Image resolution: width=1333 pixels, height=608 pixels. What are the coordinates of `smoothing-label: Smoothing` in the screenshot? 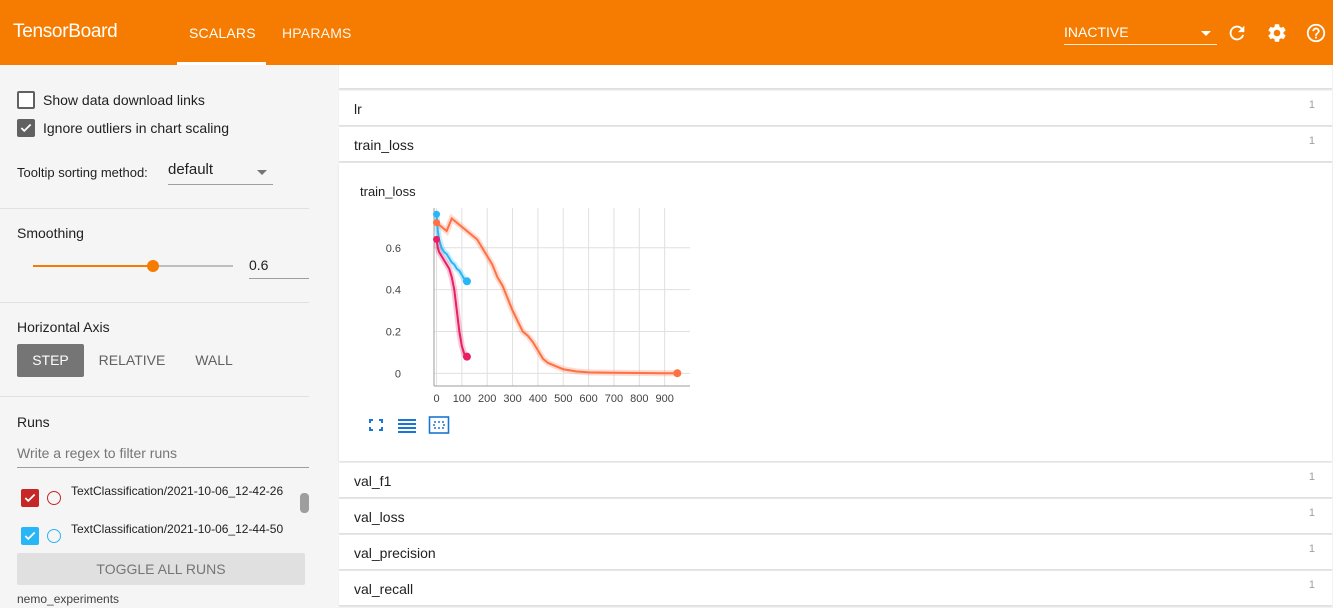 It's located at (50, 233).